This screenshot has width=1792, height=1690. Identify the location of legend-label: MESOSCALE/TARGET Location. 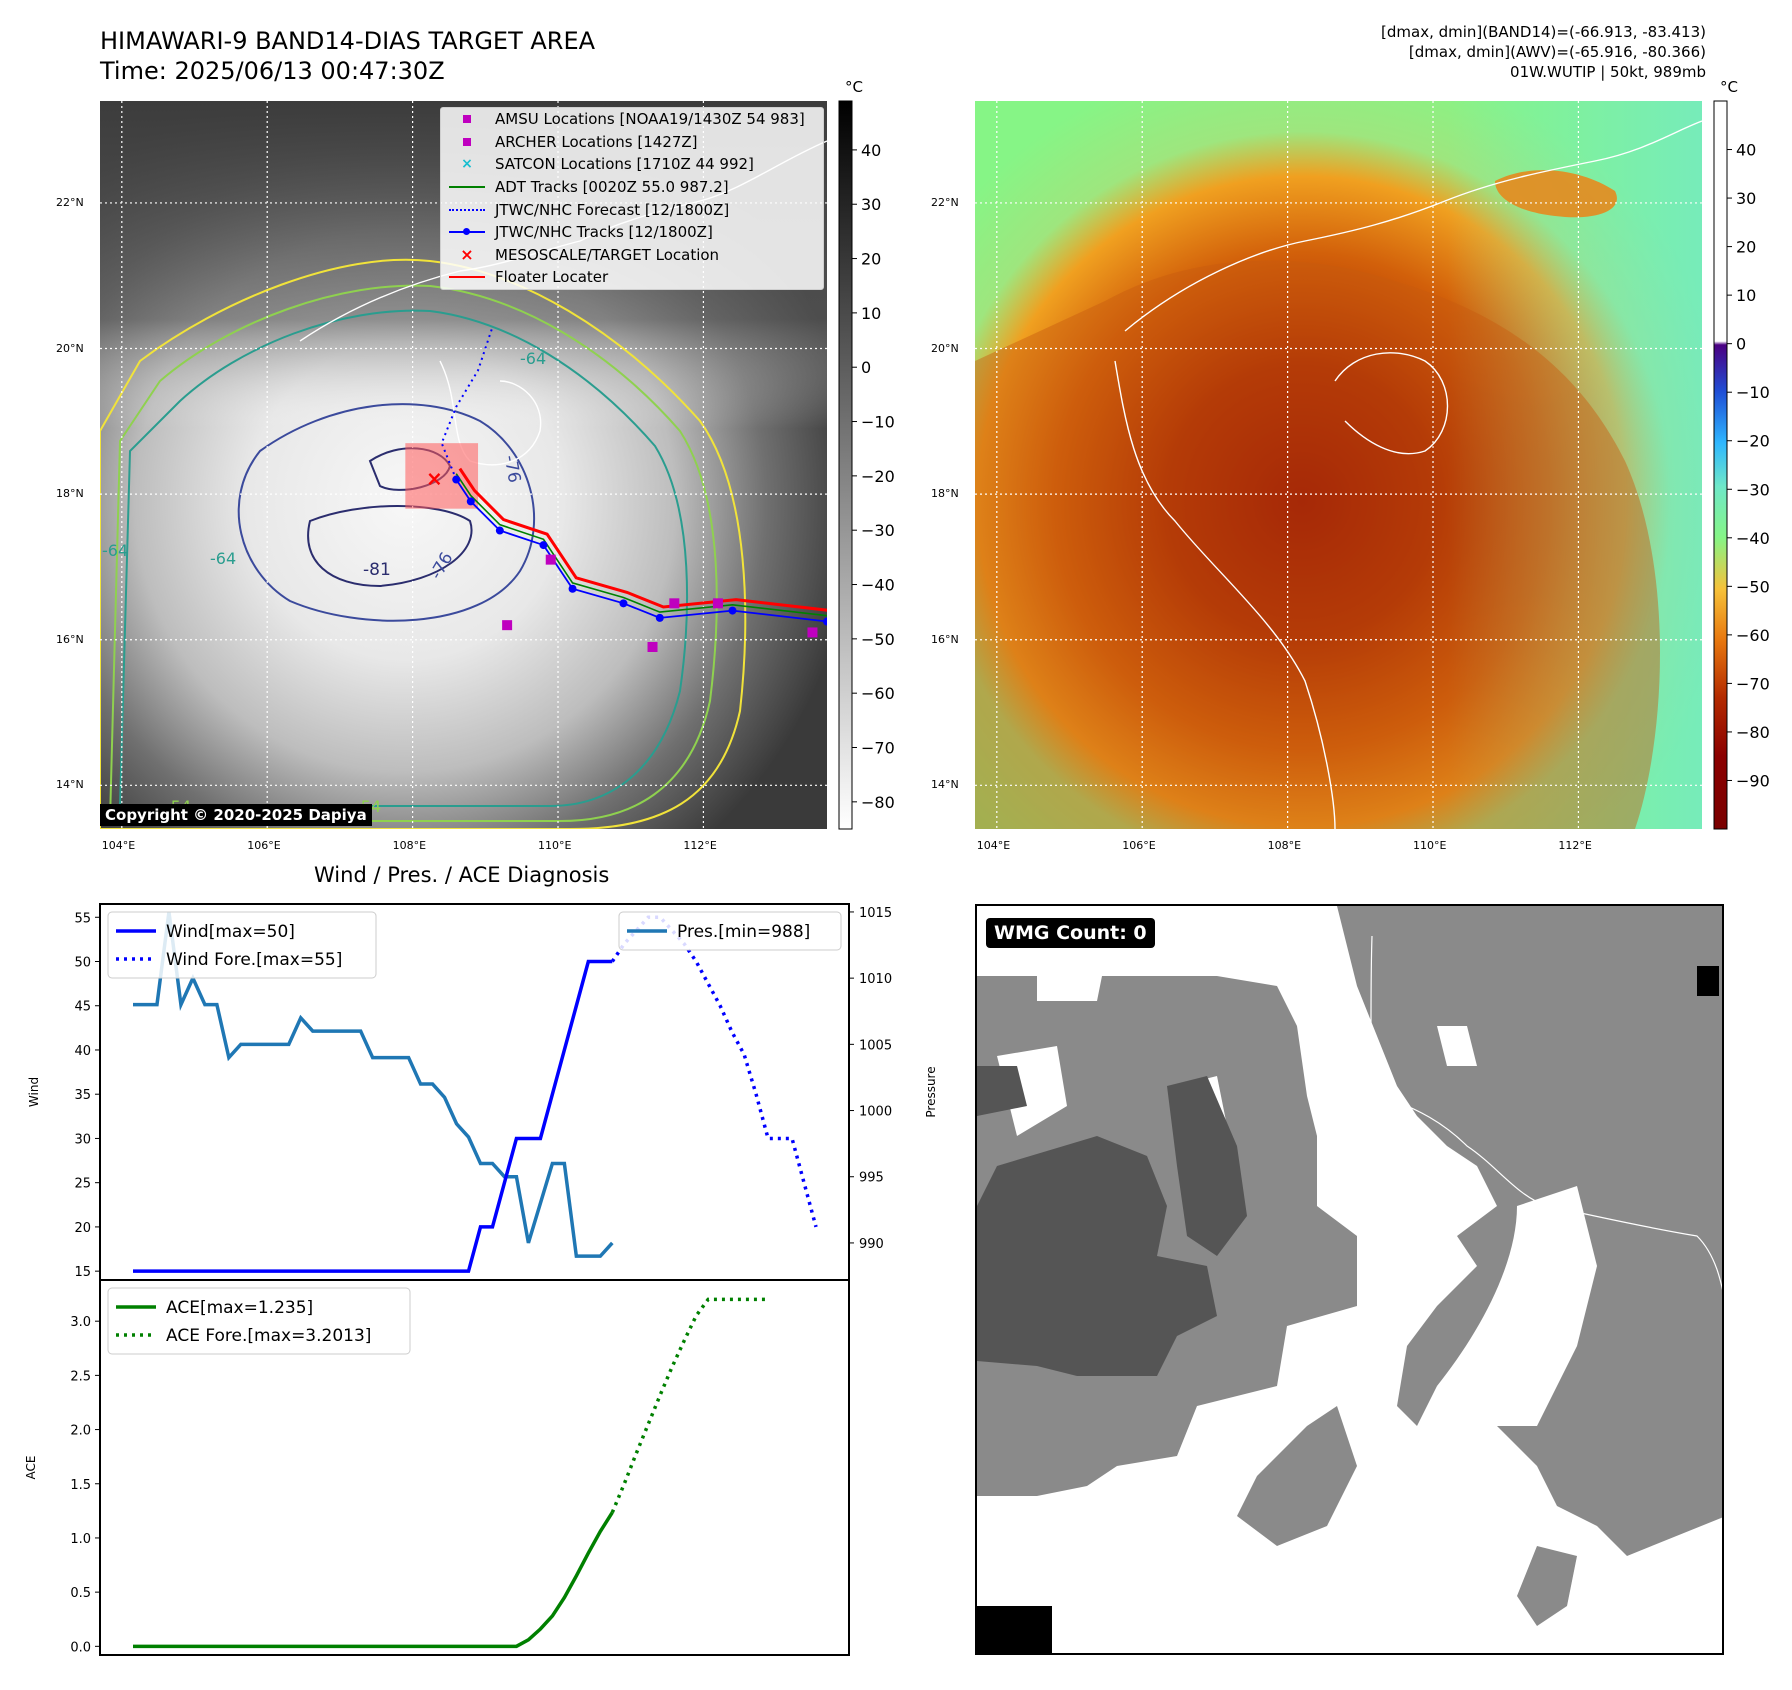
(607, 254).